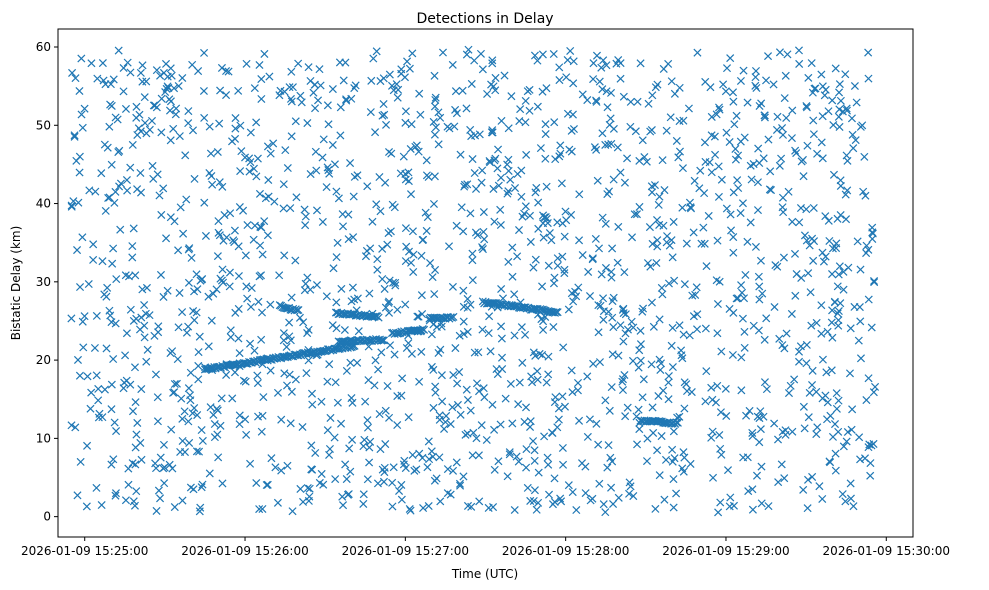  Describe the element at coordinates (43, 204) in the screenshot. I see `y-tick-label: 40` at that location.